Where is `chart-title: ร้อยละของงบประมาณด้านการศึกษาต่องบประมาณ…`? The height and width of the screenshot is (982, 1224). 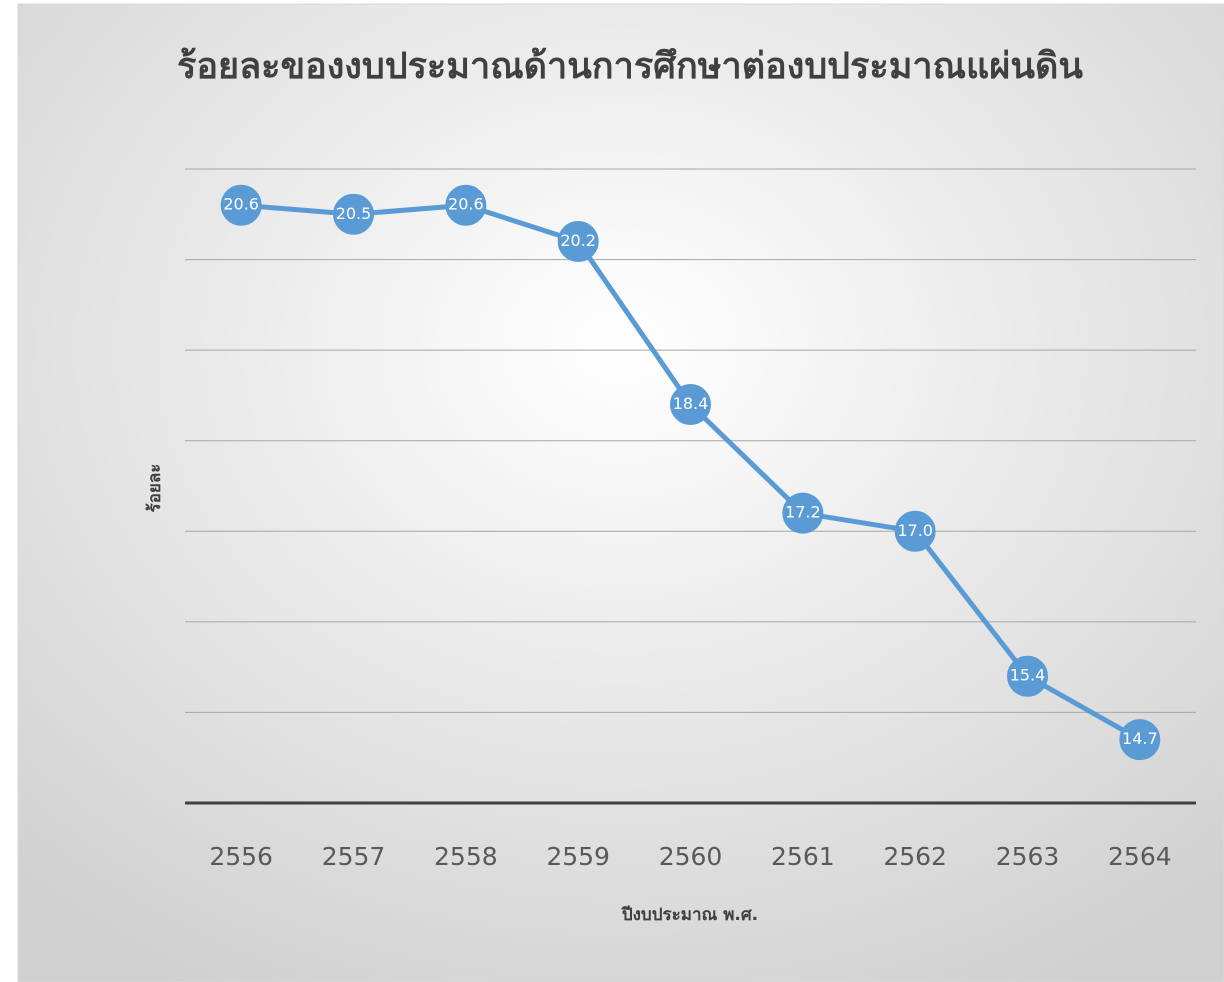 chart-title: ร้อยละของงบประมาณด้านการศึกษาต่องบประมาณ… is located at coordinates (630, 66).